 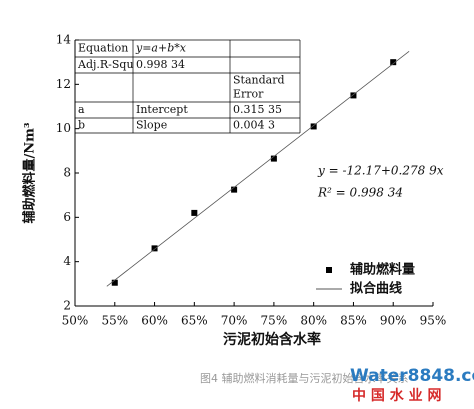 What do you see at coordinates (353, 321) in the screenshot?
I see `x-tick-label: 85%` at bounding box center [353, 321].